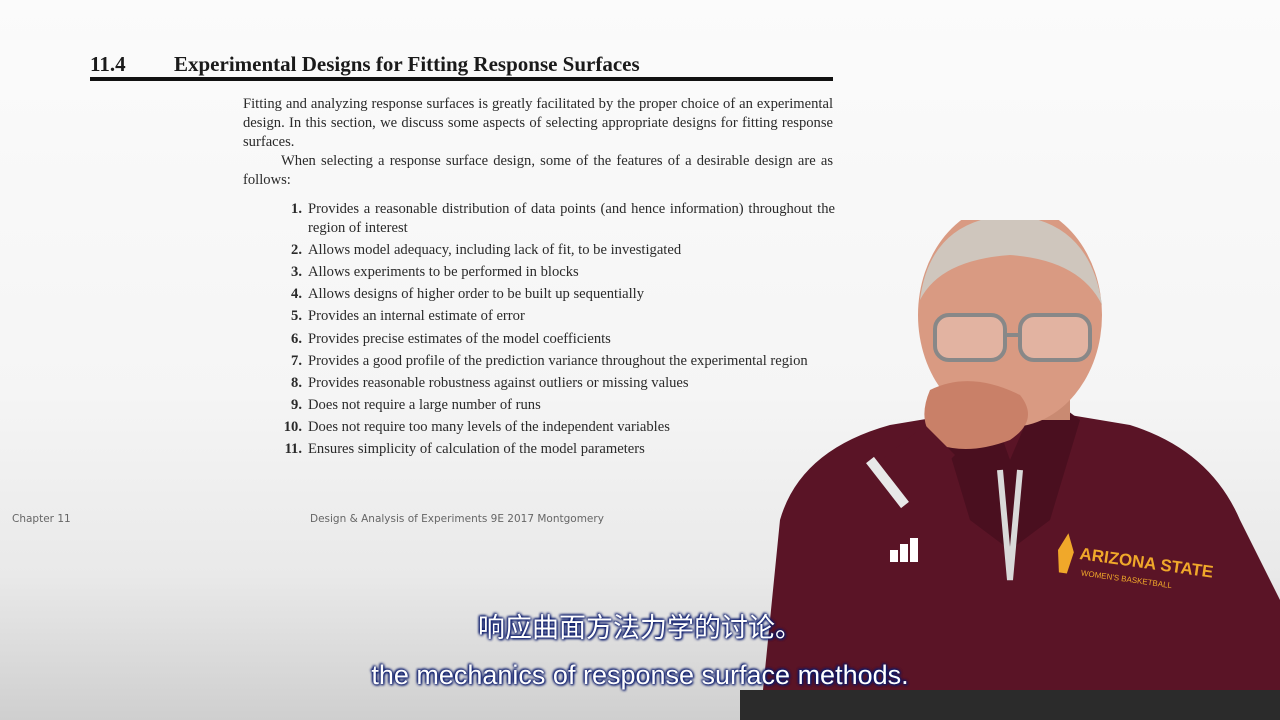 The image size is (1280, 720). I want to click on presenter-hand, so click(976, 415).